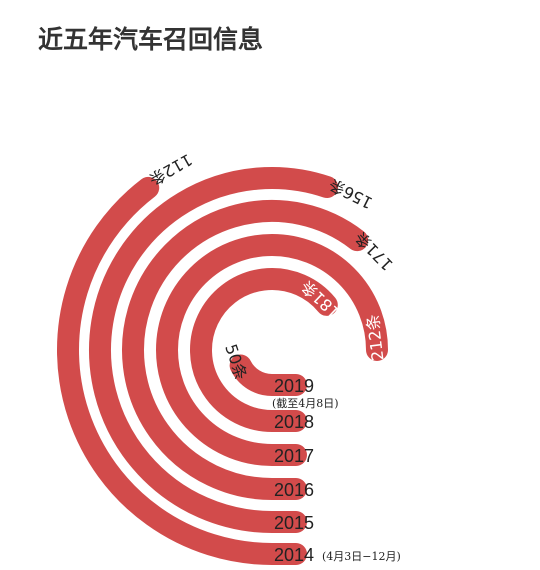 This screenshot has width=540, height=570. What do you see at coordinates (294, 422) in the screenshot?
I see `category-label-2018: 2018` at bounding box center [294, 422].